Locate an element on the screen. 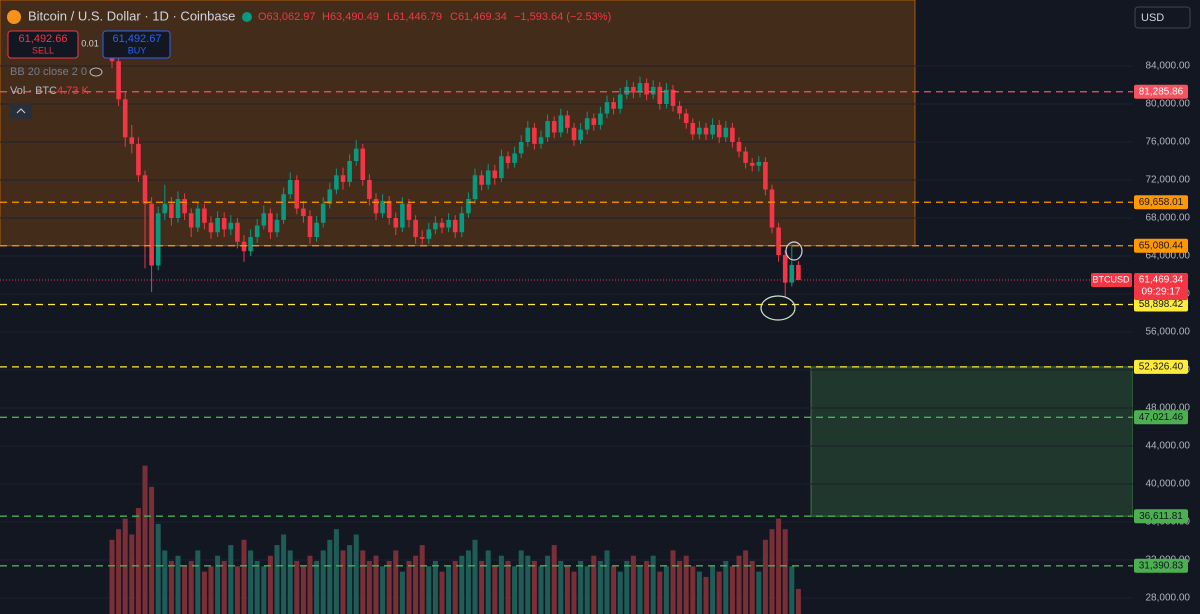  level-label: 69,658.01 is located at coordinates (1161, 202).